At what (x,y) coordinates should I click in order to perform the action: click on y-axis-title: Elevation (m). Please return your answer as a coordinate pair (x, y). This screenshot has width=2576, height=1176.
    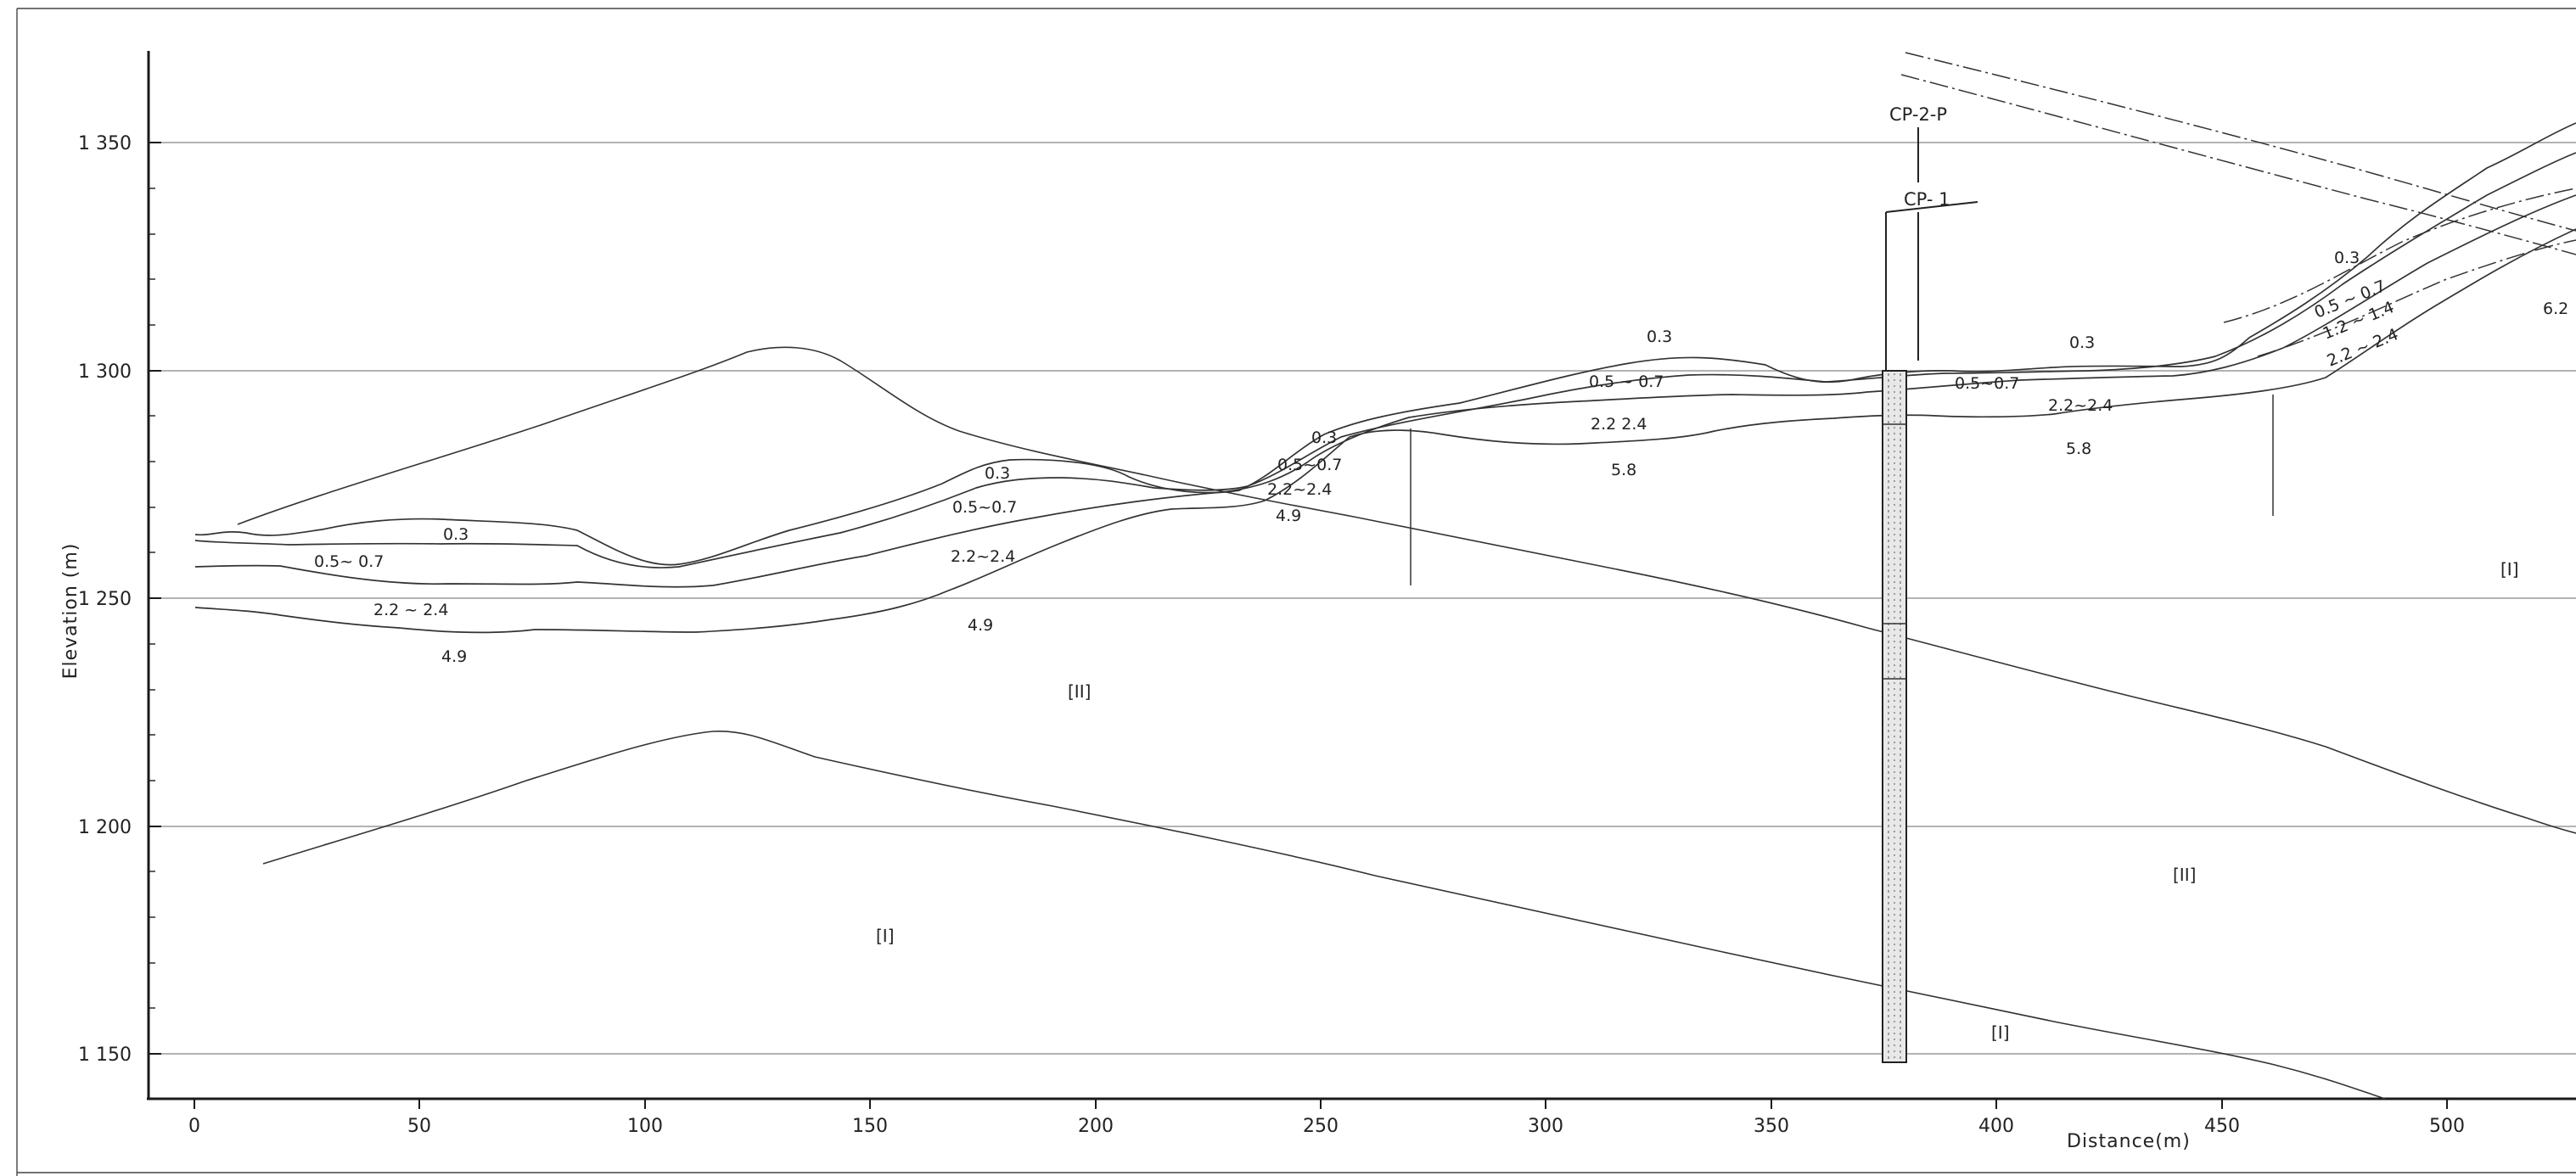
    Looking at the image, I should click on (70, 611).